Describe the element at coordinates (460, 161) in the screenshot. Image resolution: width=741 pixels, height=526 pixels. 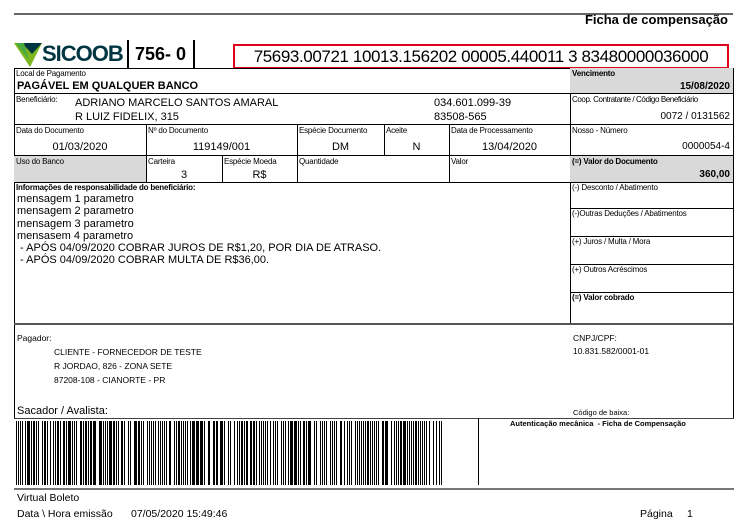
I see `label: Valor` at that location.